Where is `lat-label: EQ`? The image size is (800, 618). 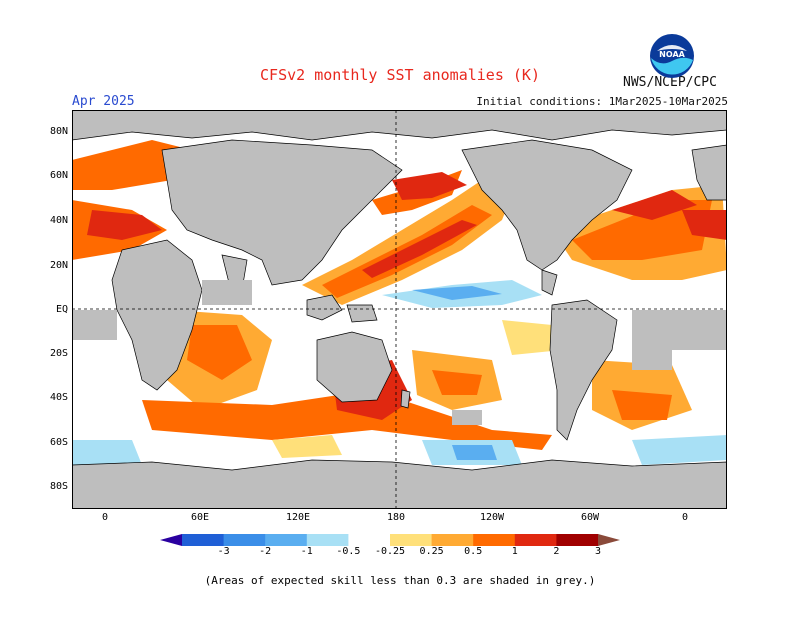 lat-label: EQ is located at coordinates (61, 309).